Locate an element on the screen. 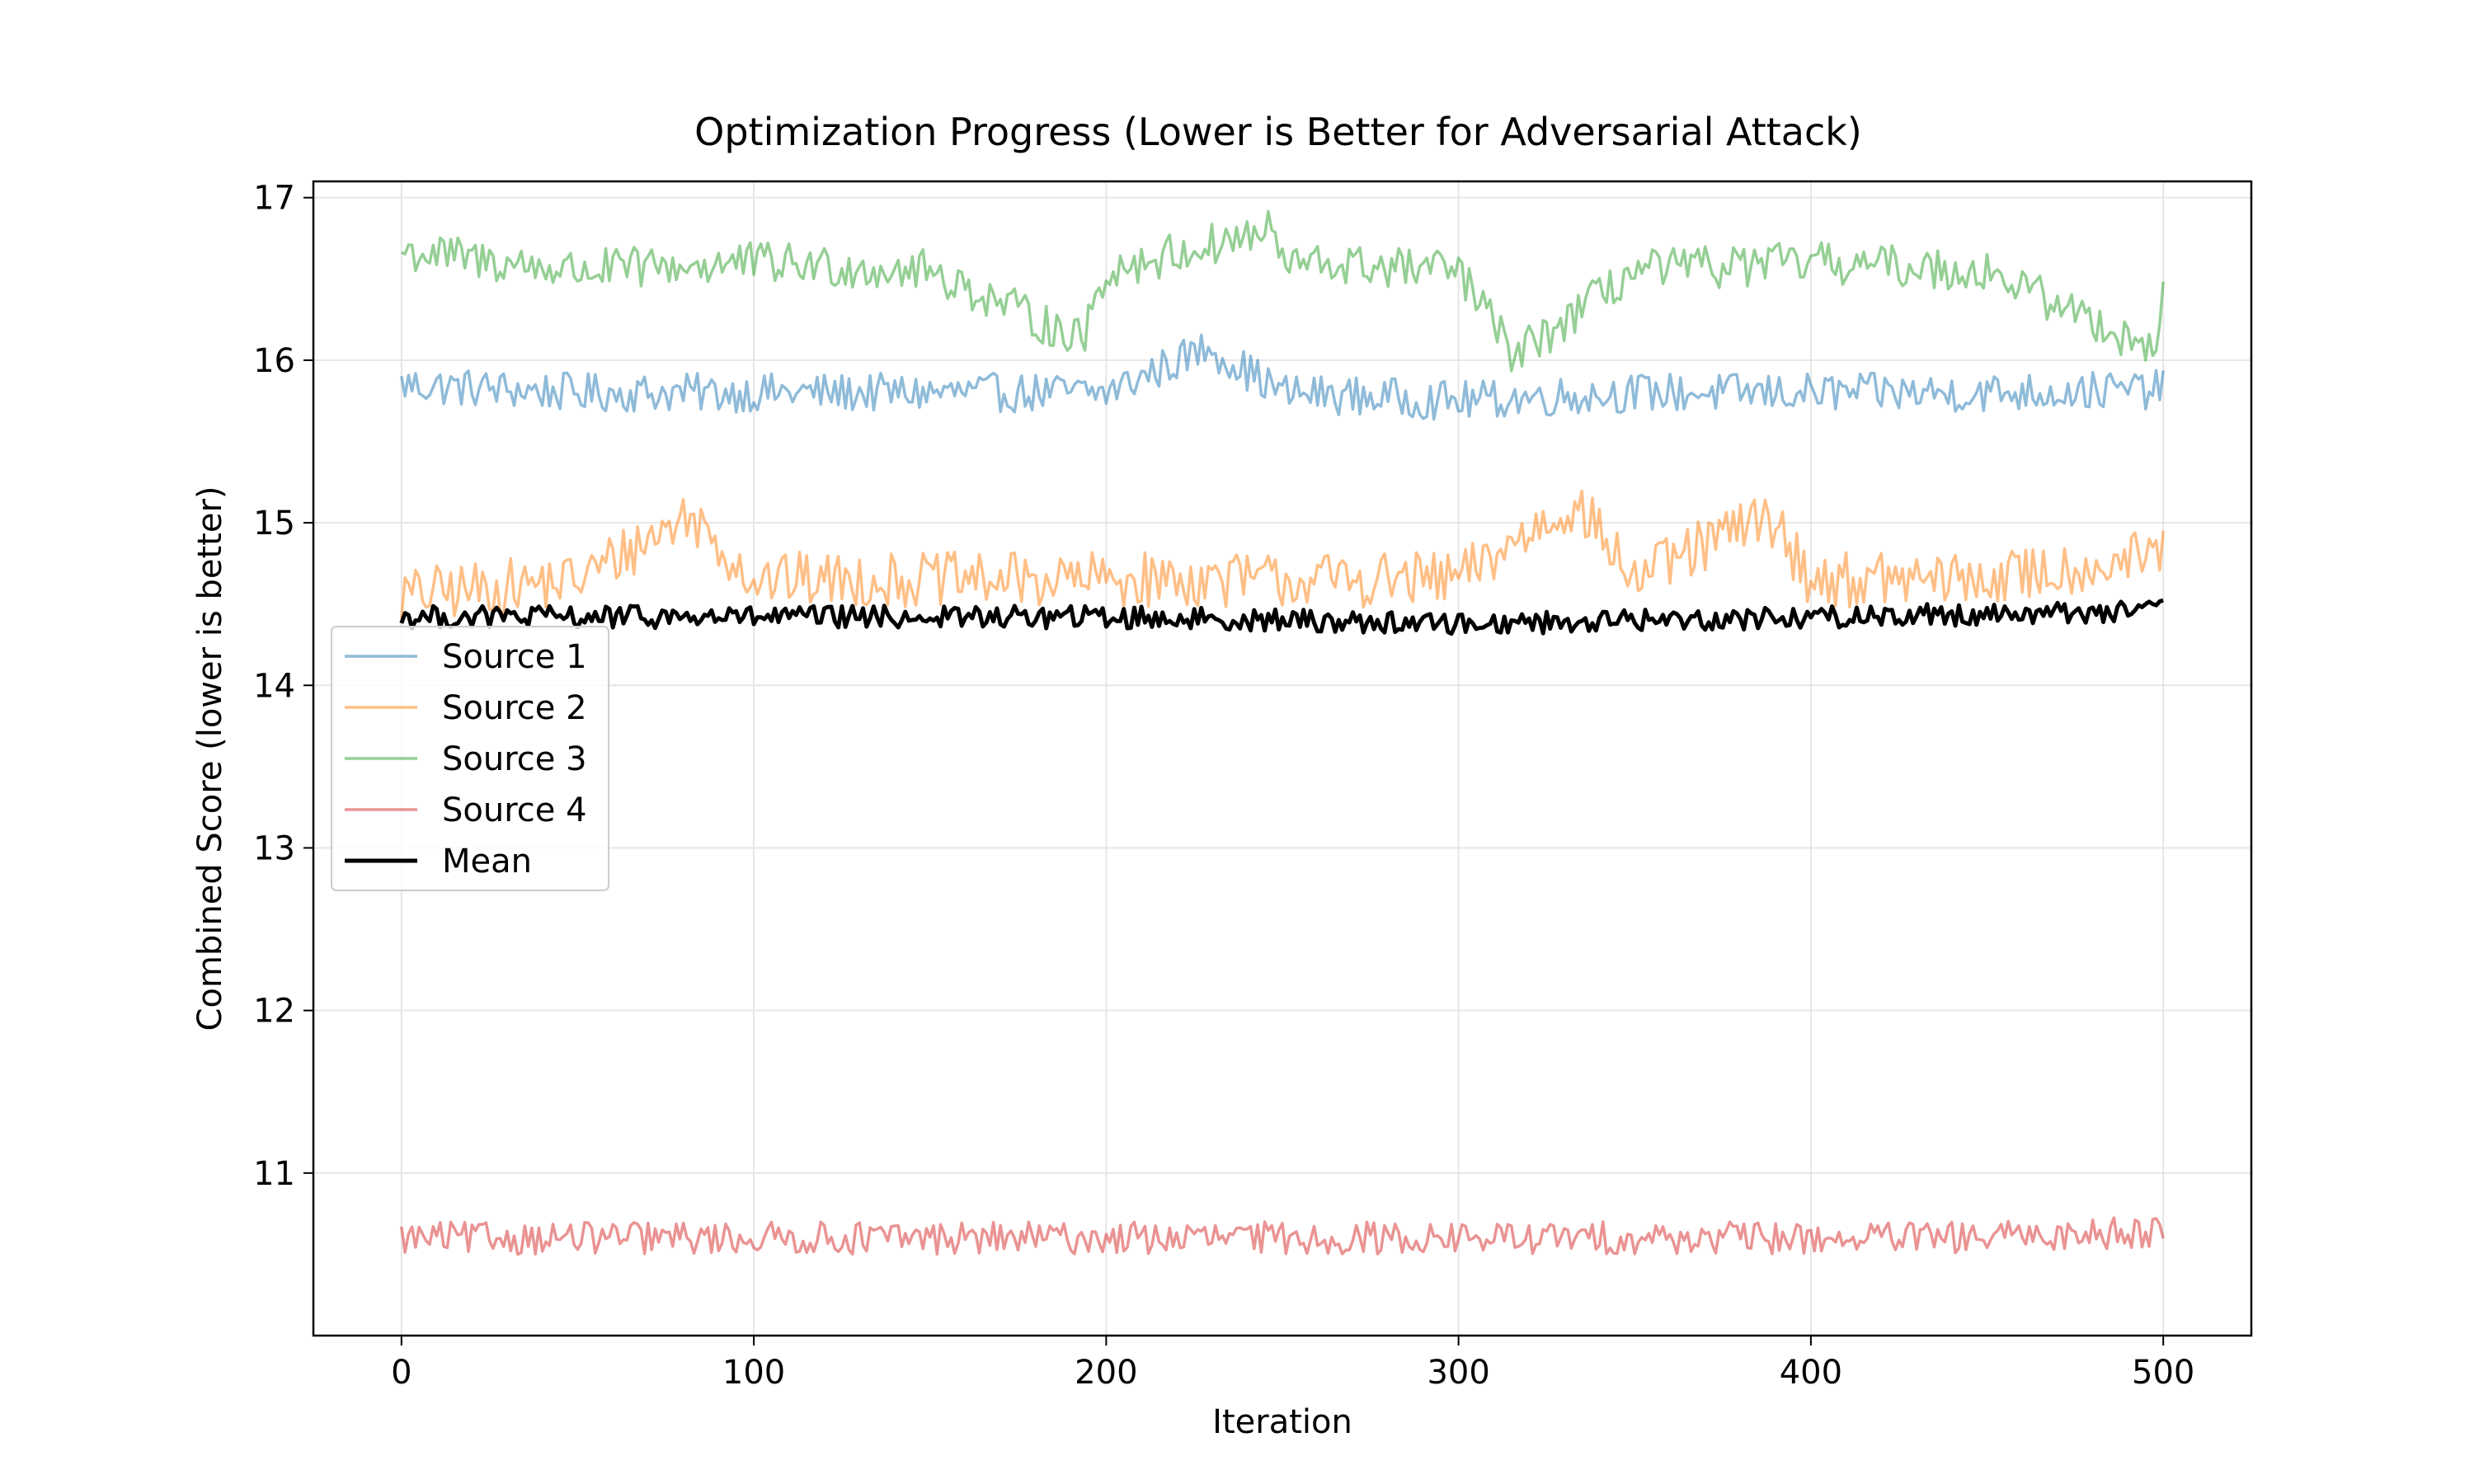 This screenshot has height=1484, width=2474. y-tick-label: 12 is located at coordinates (274, 1012).